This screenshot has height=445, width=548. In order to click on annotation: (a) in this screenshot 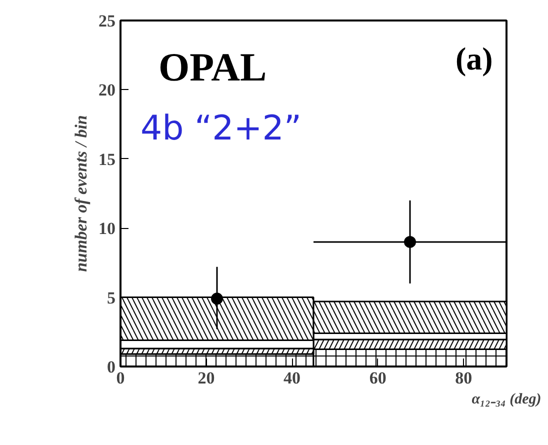, I will do `click(474, 58)`.